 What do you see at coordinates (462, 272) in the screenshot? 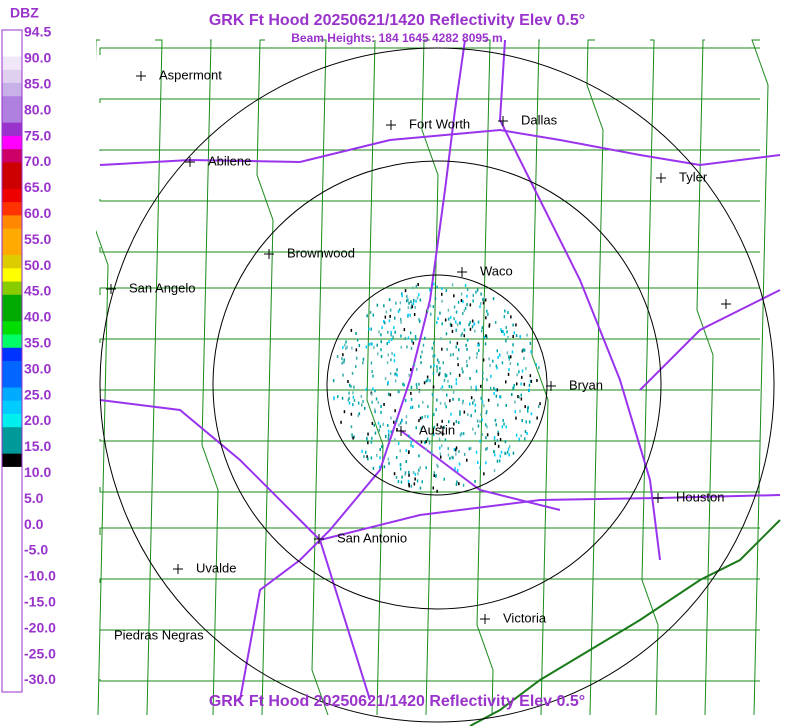
I see `city-marker` at bounding box center [462, 272].